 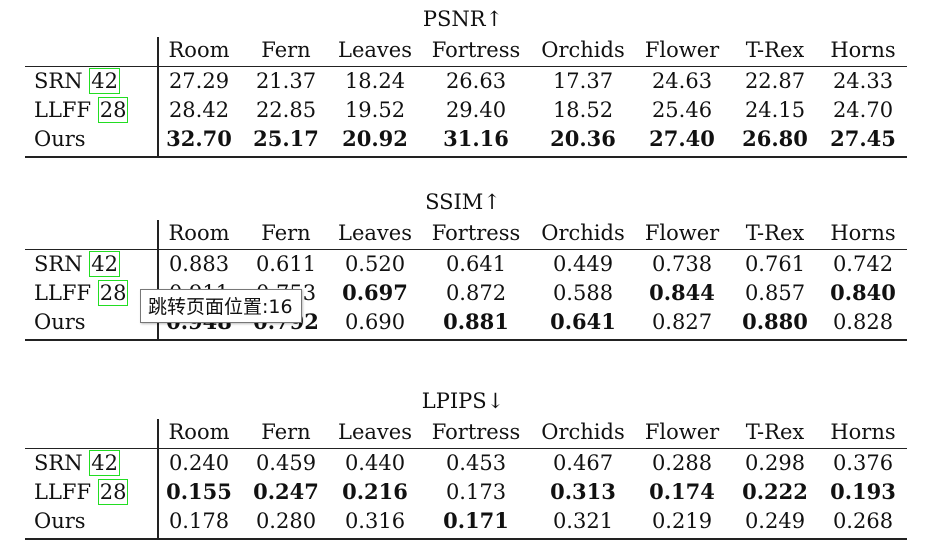 I want to click on table-cell: 27.45, so click(x=863, y=138).